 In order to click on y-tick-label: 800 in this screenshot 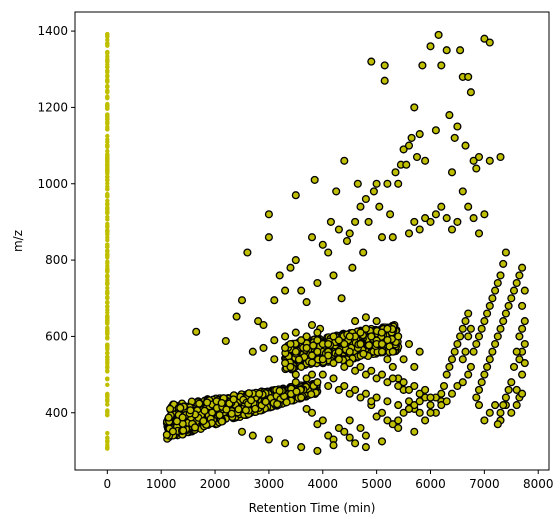, I will do `click(56, 260)`.